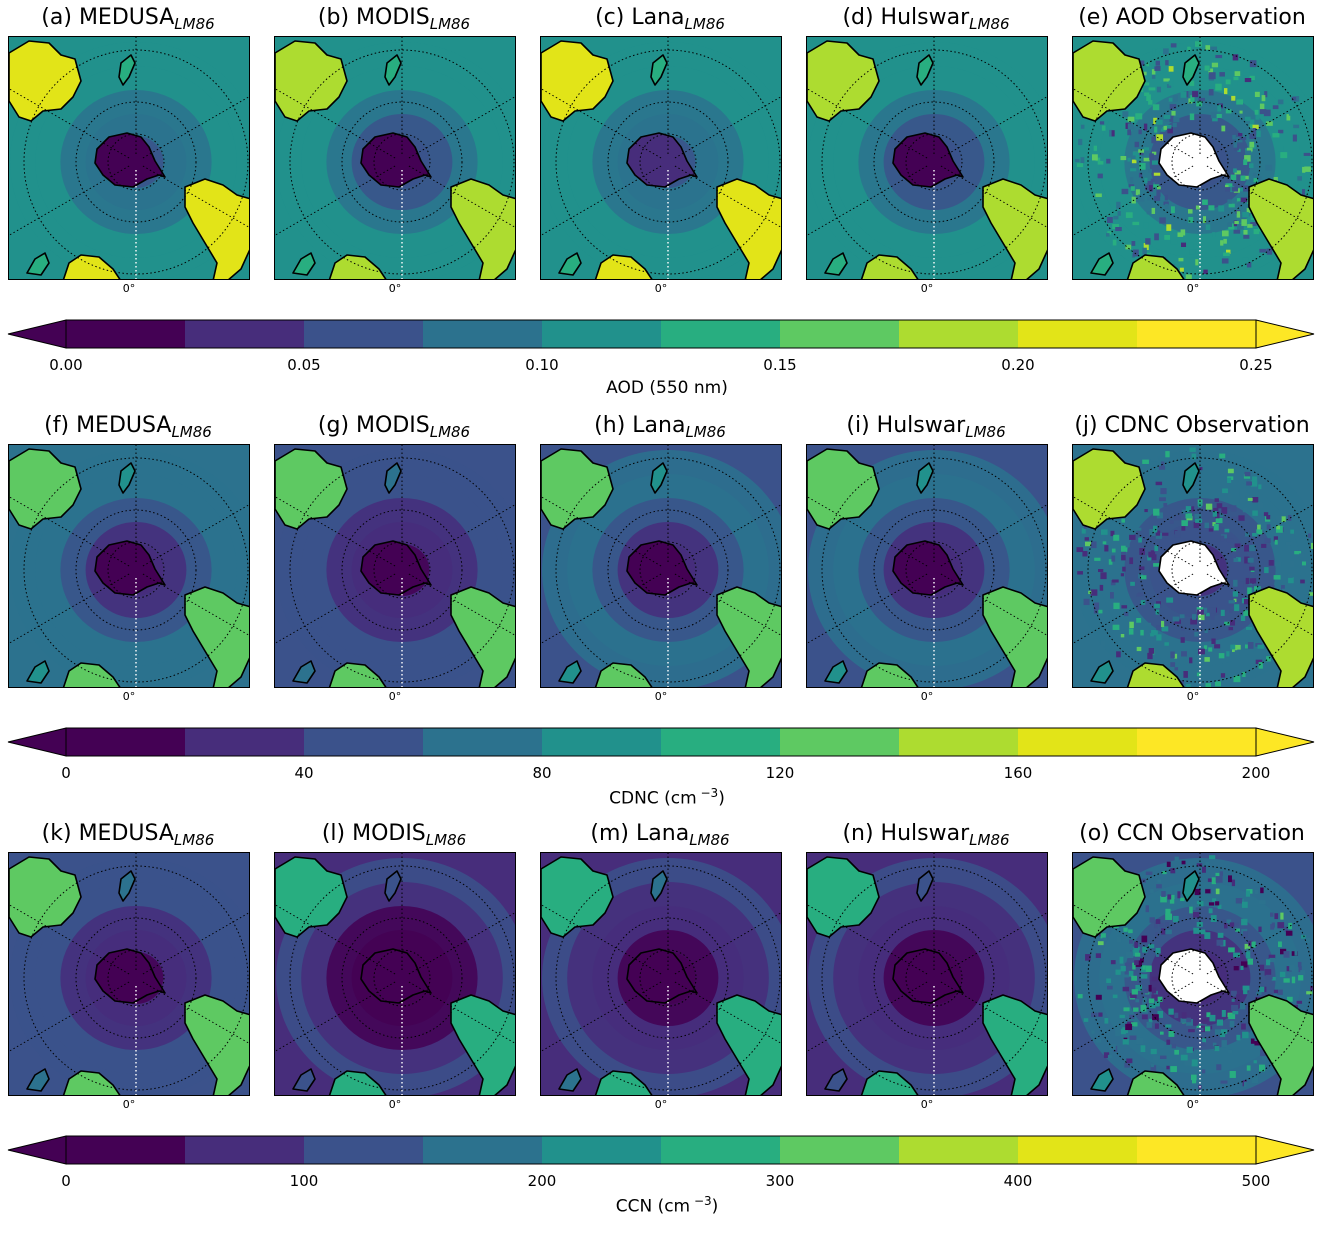 The image size is (1334, 1241). Describe the element at coordinates (1183, 426) in the screenshot. I see `panel-title: (j) CDNC Observation` at that location.